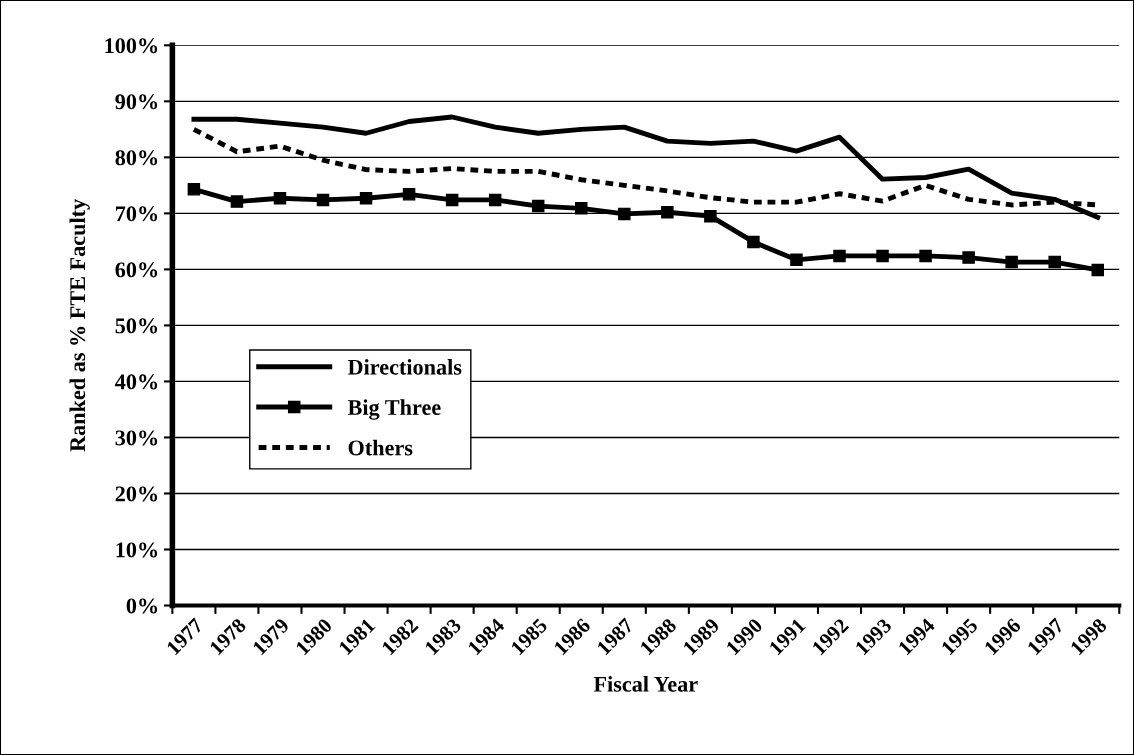  What do you see at coordinates (136, 102) in the screenshot?
I see `y-tick-label: 90%` at bounding box center [136, 102].